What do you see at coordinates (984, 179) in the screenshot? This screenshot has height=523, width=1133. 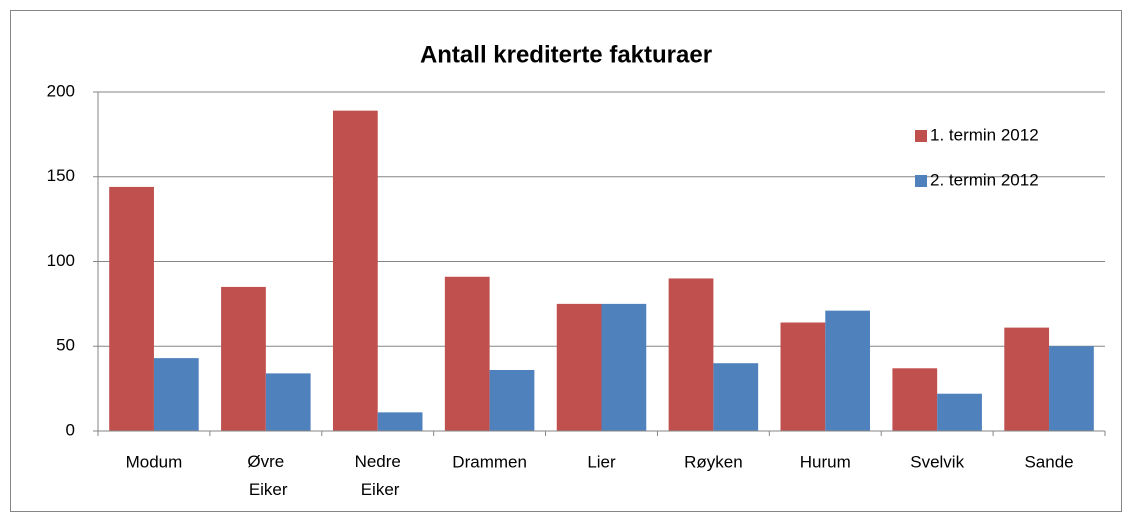 I see `legend-label: 2. termin 2012` at bounding box center [984, 179].